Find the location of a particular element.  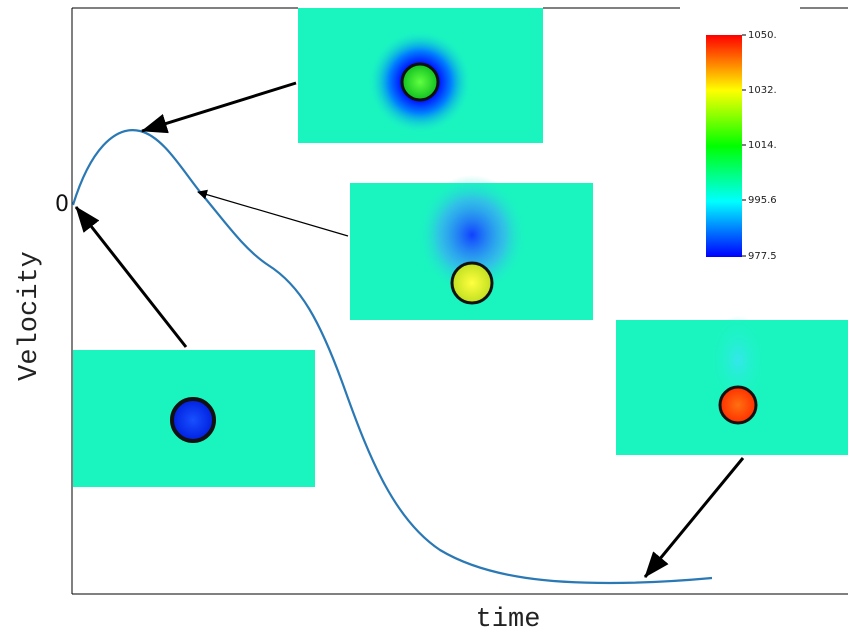

inset-decel is located at coordinates (471, 247).